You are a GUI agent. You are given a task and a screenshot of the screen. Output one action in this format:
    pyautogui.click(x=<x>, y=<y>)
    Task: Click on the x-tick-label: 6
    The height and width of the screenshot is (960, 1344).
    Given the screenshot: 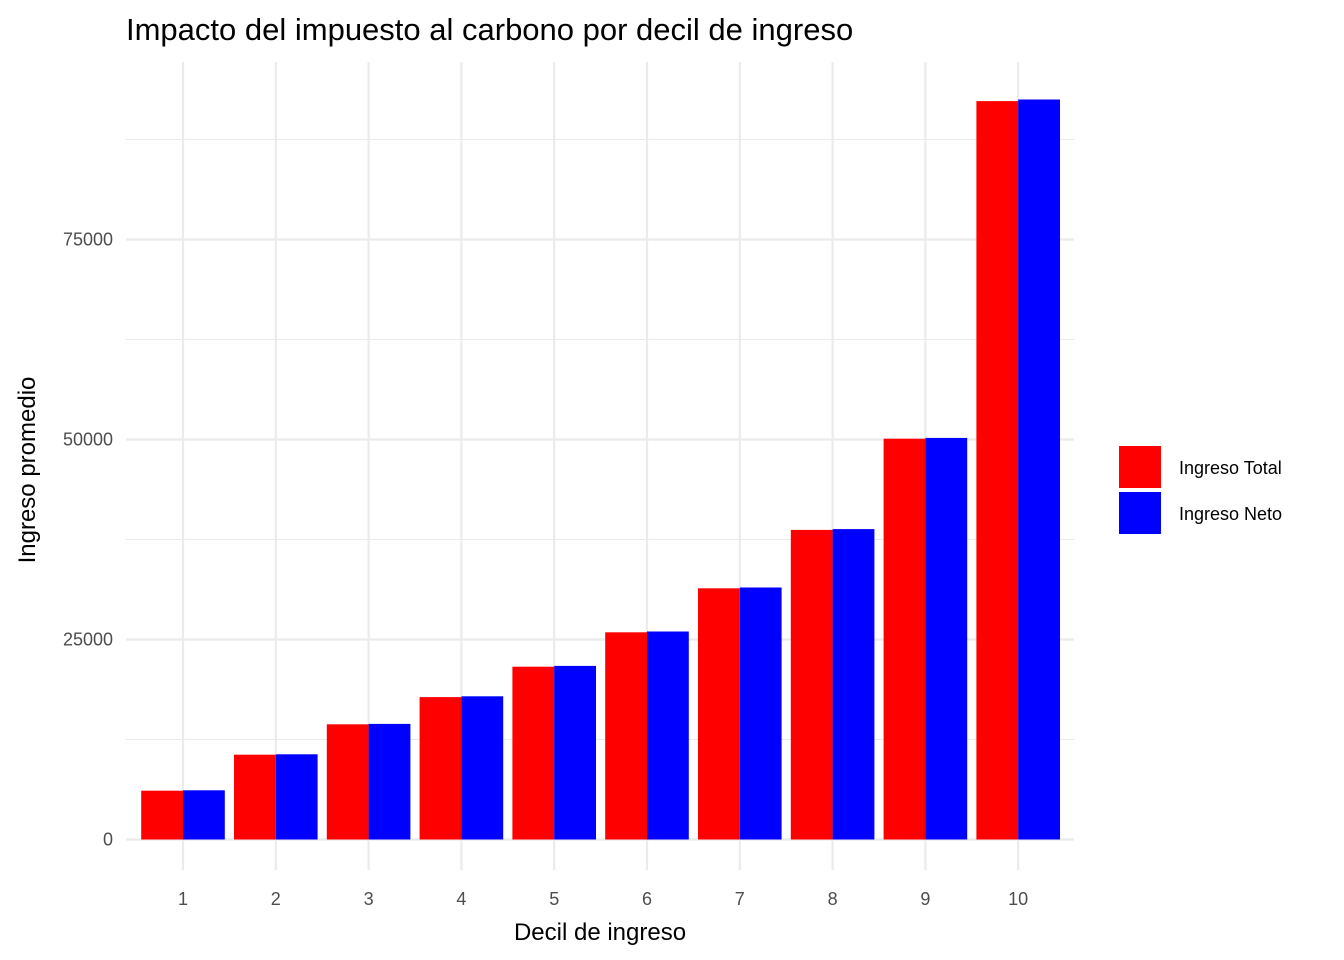 What is the action you would take?
    pyautogui.click(x=647, y=899)
    